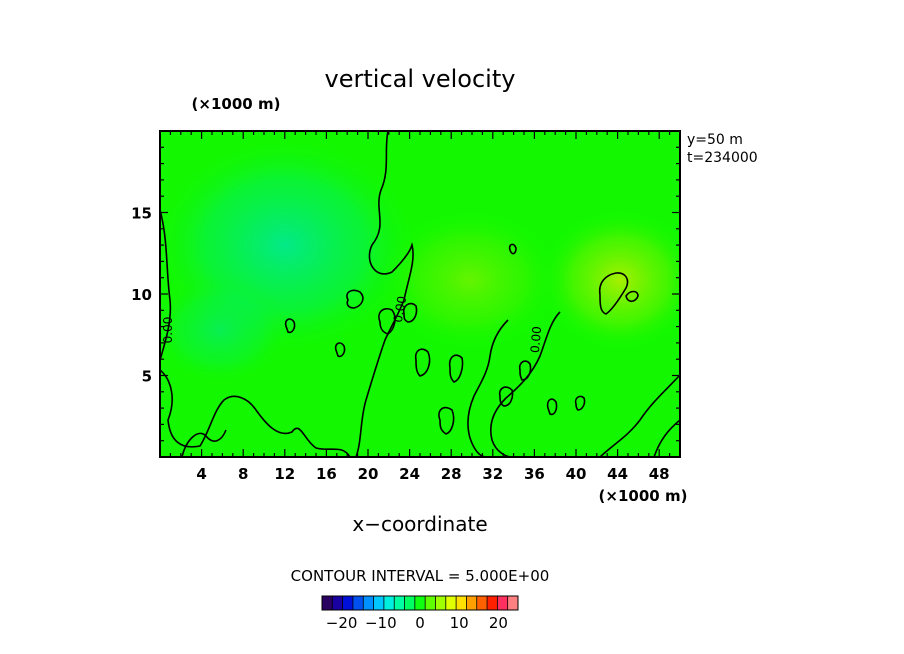 The width and height of the screenshot is (904, 654). What do you see at coordinates (368, 474) in the screenshot?
I see `x-tick-label: 20` at bounding box center [368, 474].